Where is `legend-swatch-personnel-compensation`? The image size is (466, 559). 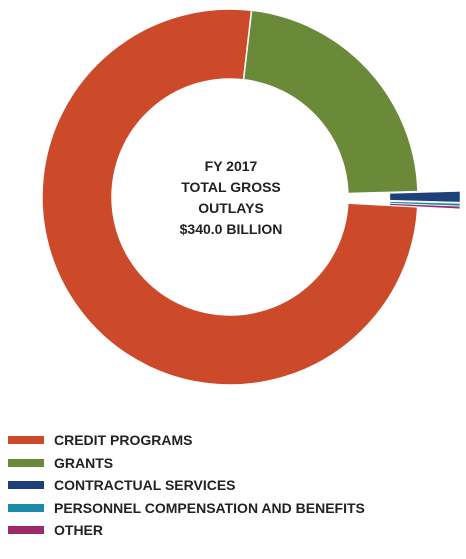 legend-swatch-personnel-compensation is located at coordinates (26, 507).